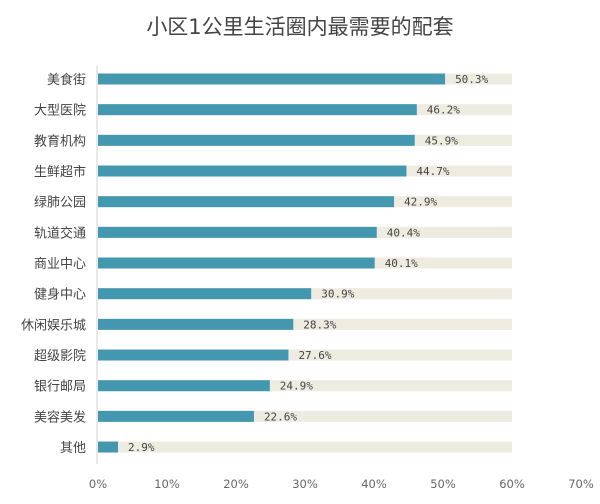 This screenshot has height=504, width=600. I want to click on category-label: 商业中心, so click(60, 264).